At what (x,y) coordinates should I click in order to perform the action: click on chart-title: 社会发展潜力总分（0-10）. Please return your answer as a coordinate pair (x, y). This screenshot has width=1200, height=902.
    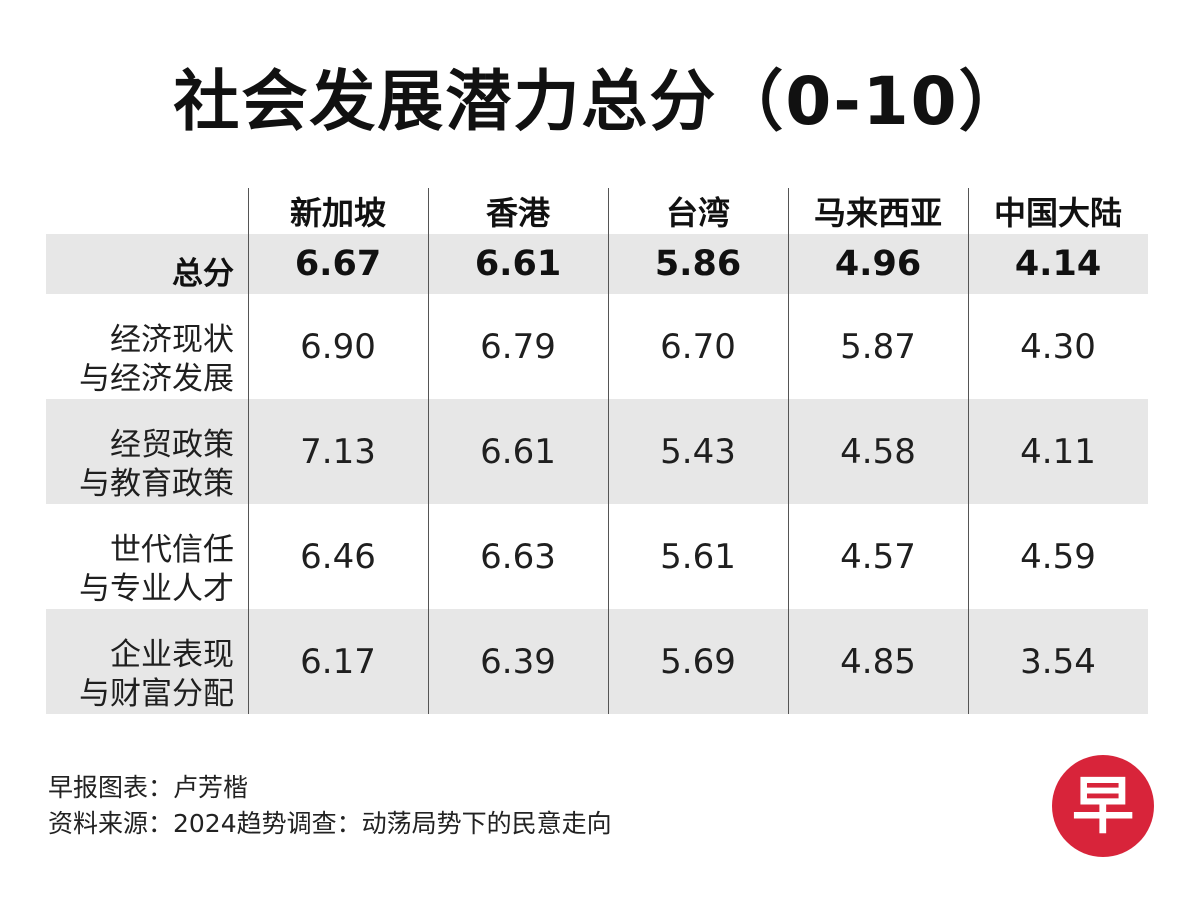
    Looking at the image, I should click on (600, 101).